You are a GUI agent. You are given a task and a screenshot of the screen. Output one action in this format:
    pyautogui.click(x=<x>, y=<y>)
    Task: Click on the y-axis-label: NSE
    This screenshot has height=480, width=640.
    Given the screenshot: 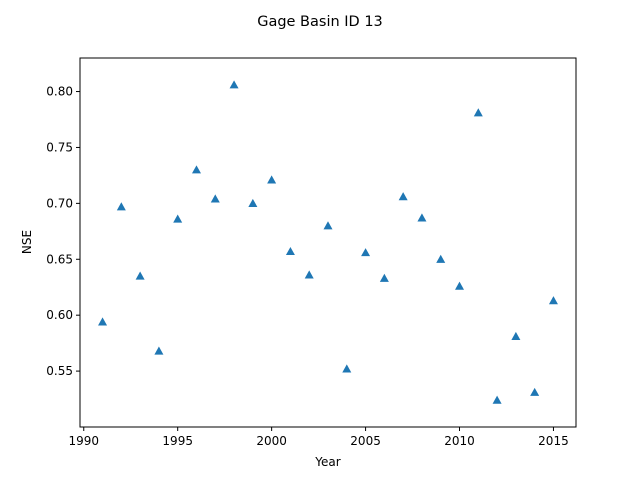 What is the action you would take?
    pyautogui.click(x=27, y=242)
    